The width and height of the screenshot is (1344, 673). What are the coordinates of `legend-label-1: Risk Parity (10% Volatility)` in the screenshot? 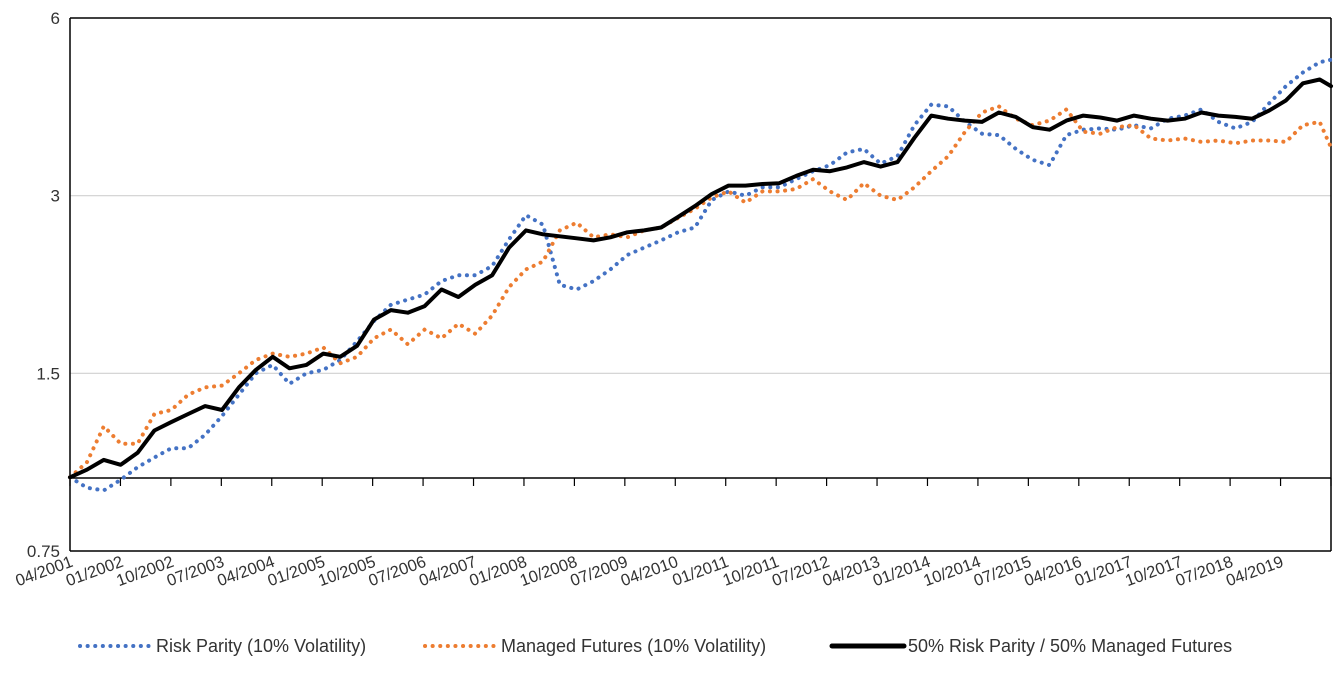 It's located at (261, 646).